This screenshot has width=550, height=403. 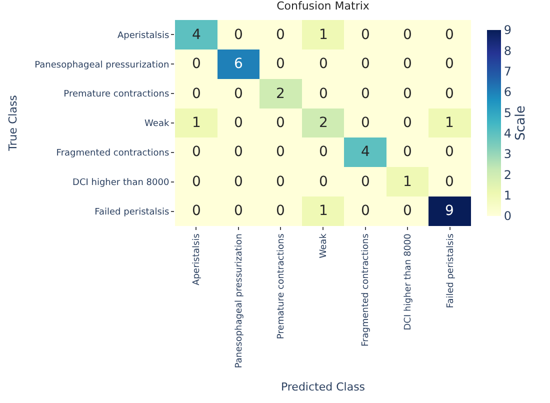 What do you see at coordinates (366, 289) in the screenshot?
I see `x-tick-label: Fragmented contractions` at bounding box center [366, 289].